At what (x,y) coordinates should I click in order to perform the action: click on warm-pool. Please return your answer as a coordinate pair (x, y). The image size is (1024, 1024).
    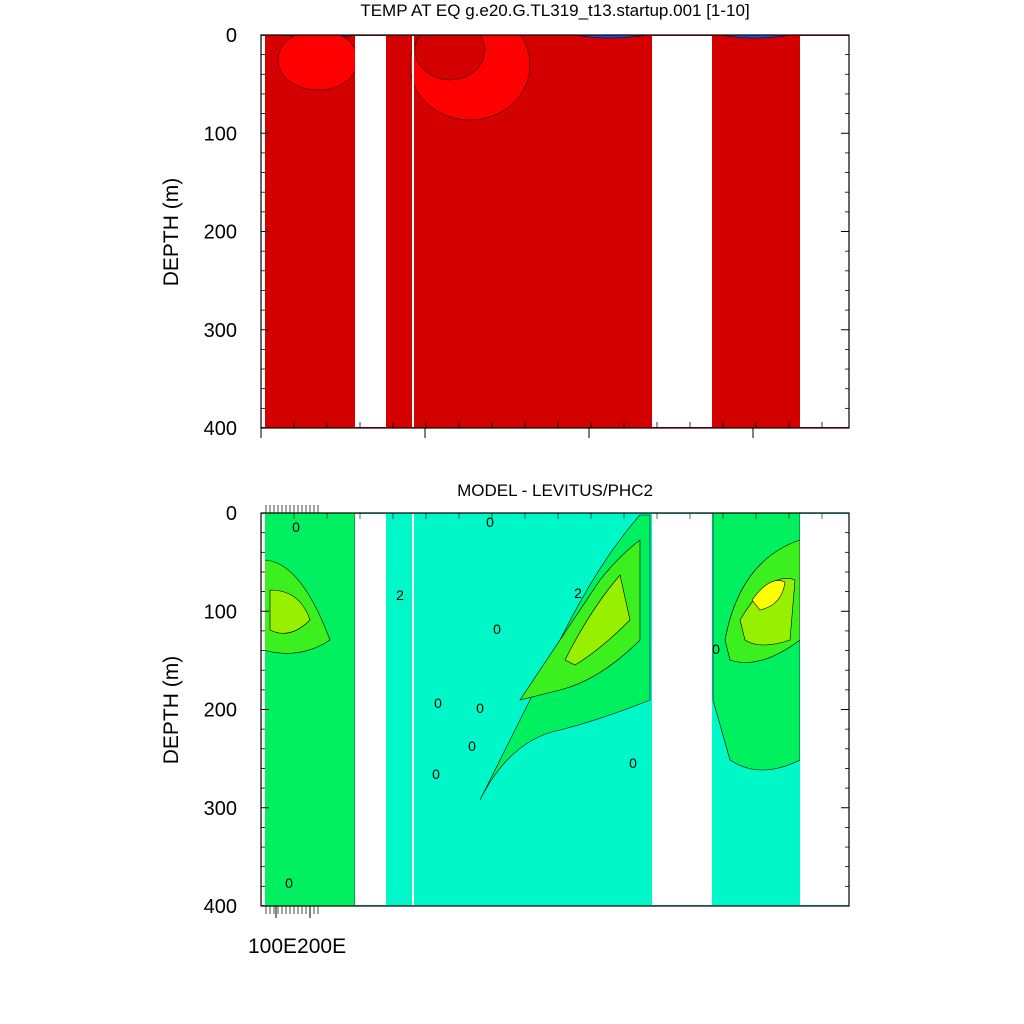
    Looking at the image, I should click on (318, 63).